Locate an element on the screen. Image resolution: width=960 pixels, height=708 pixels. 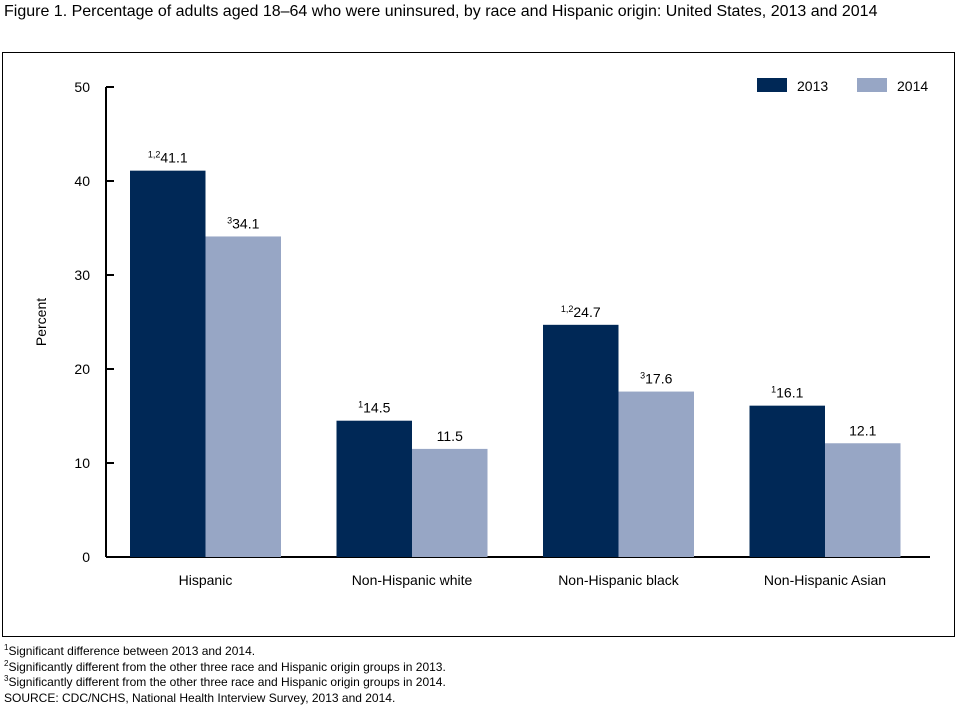
data-label: 114.5 is located at coordinates (374, 408).